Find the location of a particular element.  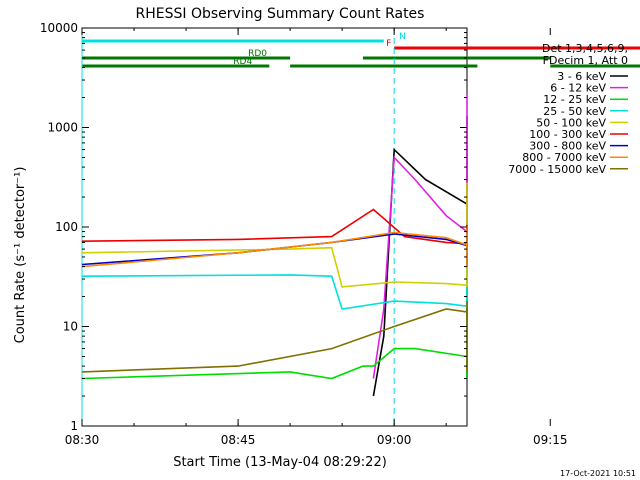

x-tick-label: 08:45 is located at coordinates (238, 440).